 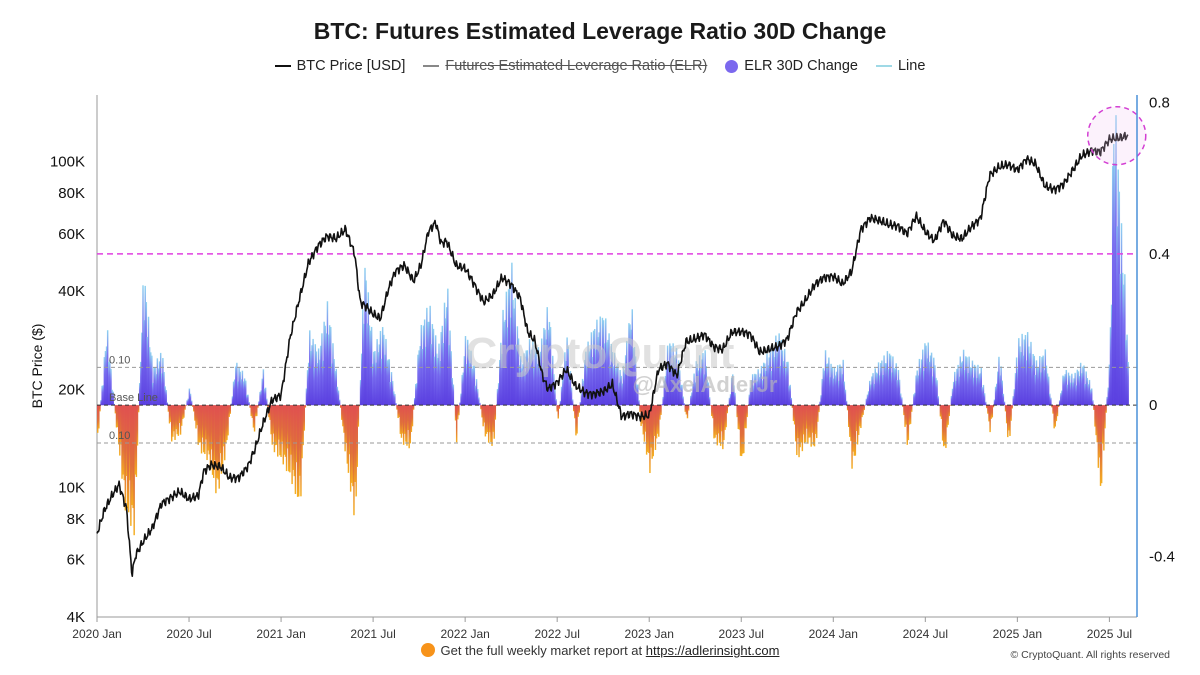 I want to click on legend-item-elr-30d-change: ELR 30D Change, so click(x=791, y=66).